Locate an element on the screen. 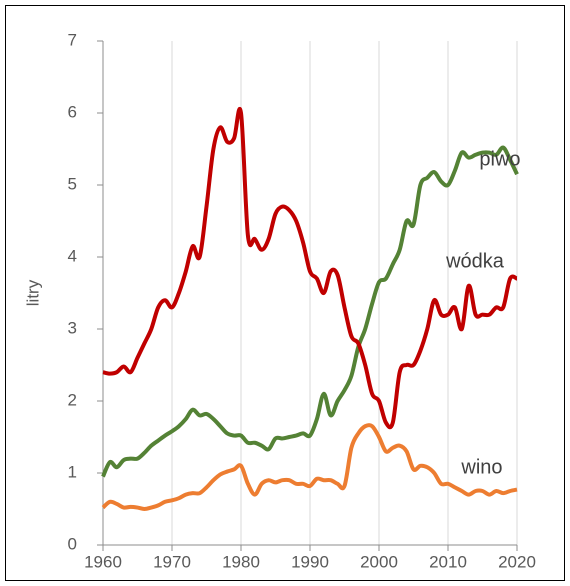 This screenshot has height=586, width=570. y-tick-label: 1 is located at coordinates (72, 471).